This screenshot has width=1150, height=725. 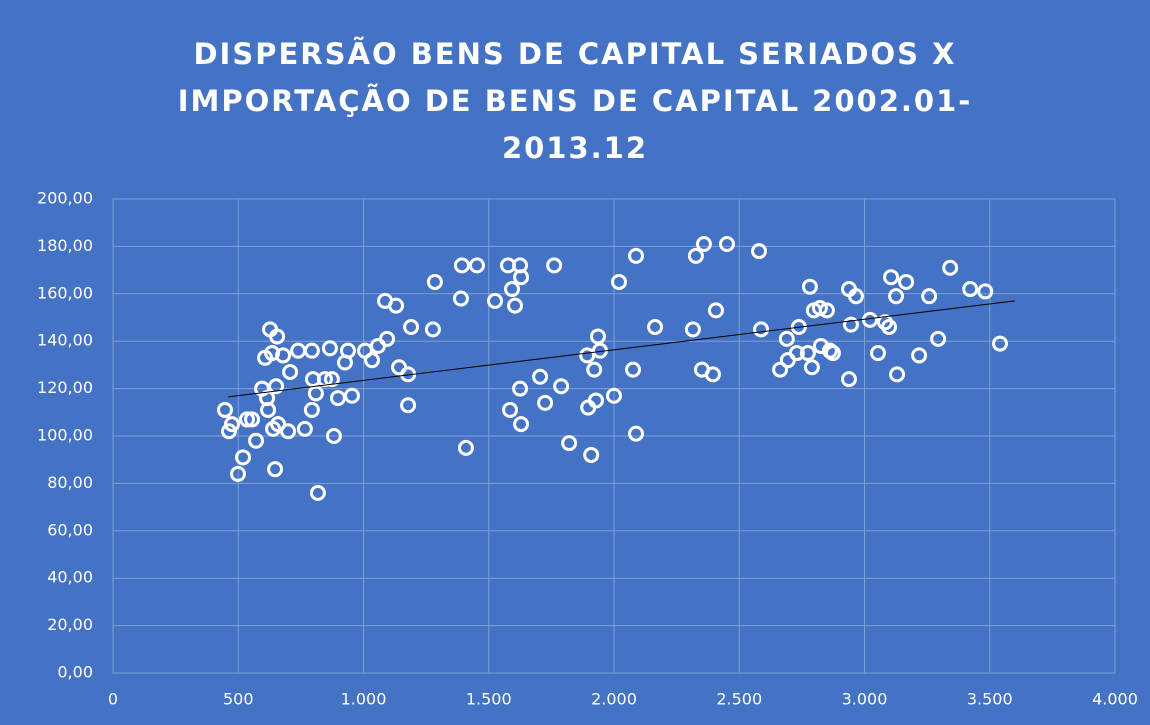 What do you see at coordinates (70, 577) in the screenshot?
I see `y-tick-label: 40,00` at bounding box center [70, 577].